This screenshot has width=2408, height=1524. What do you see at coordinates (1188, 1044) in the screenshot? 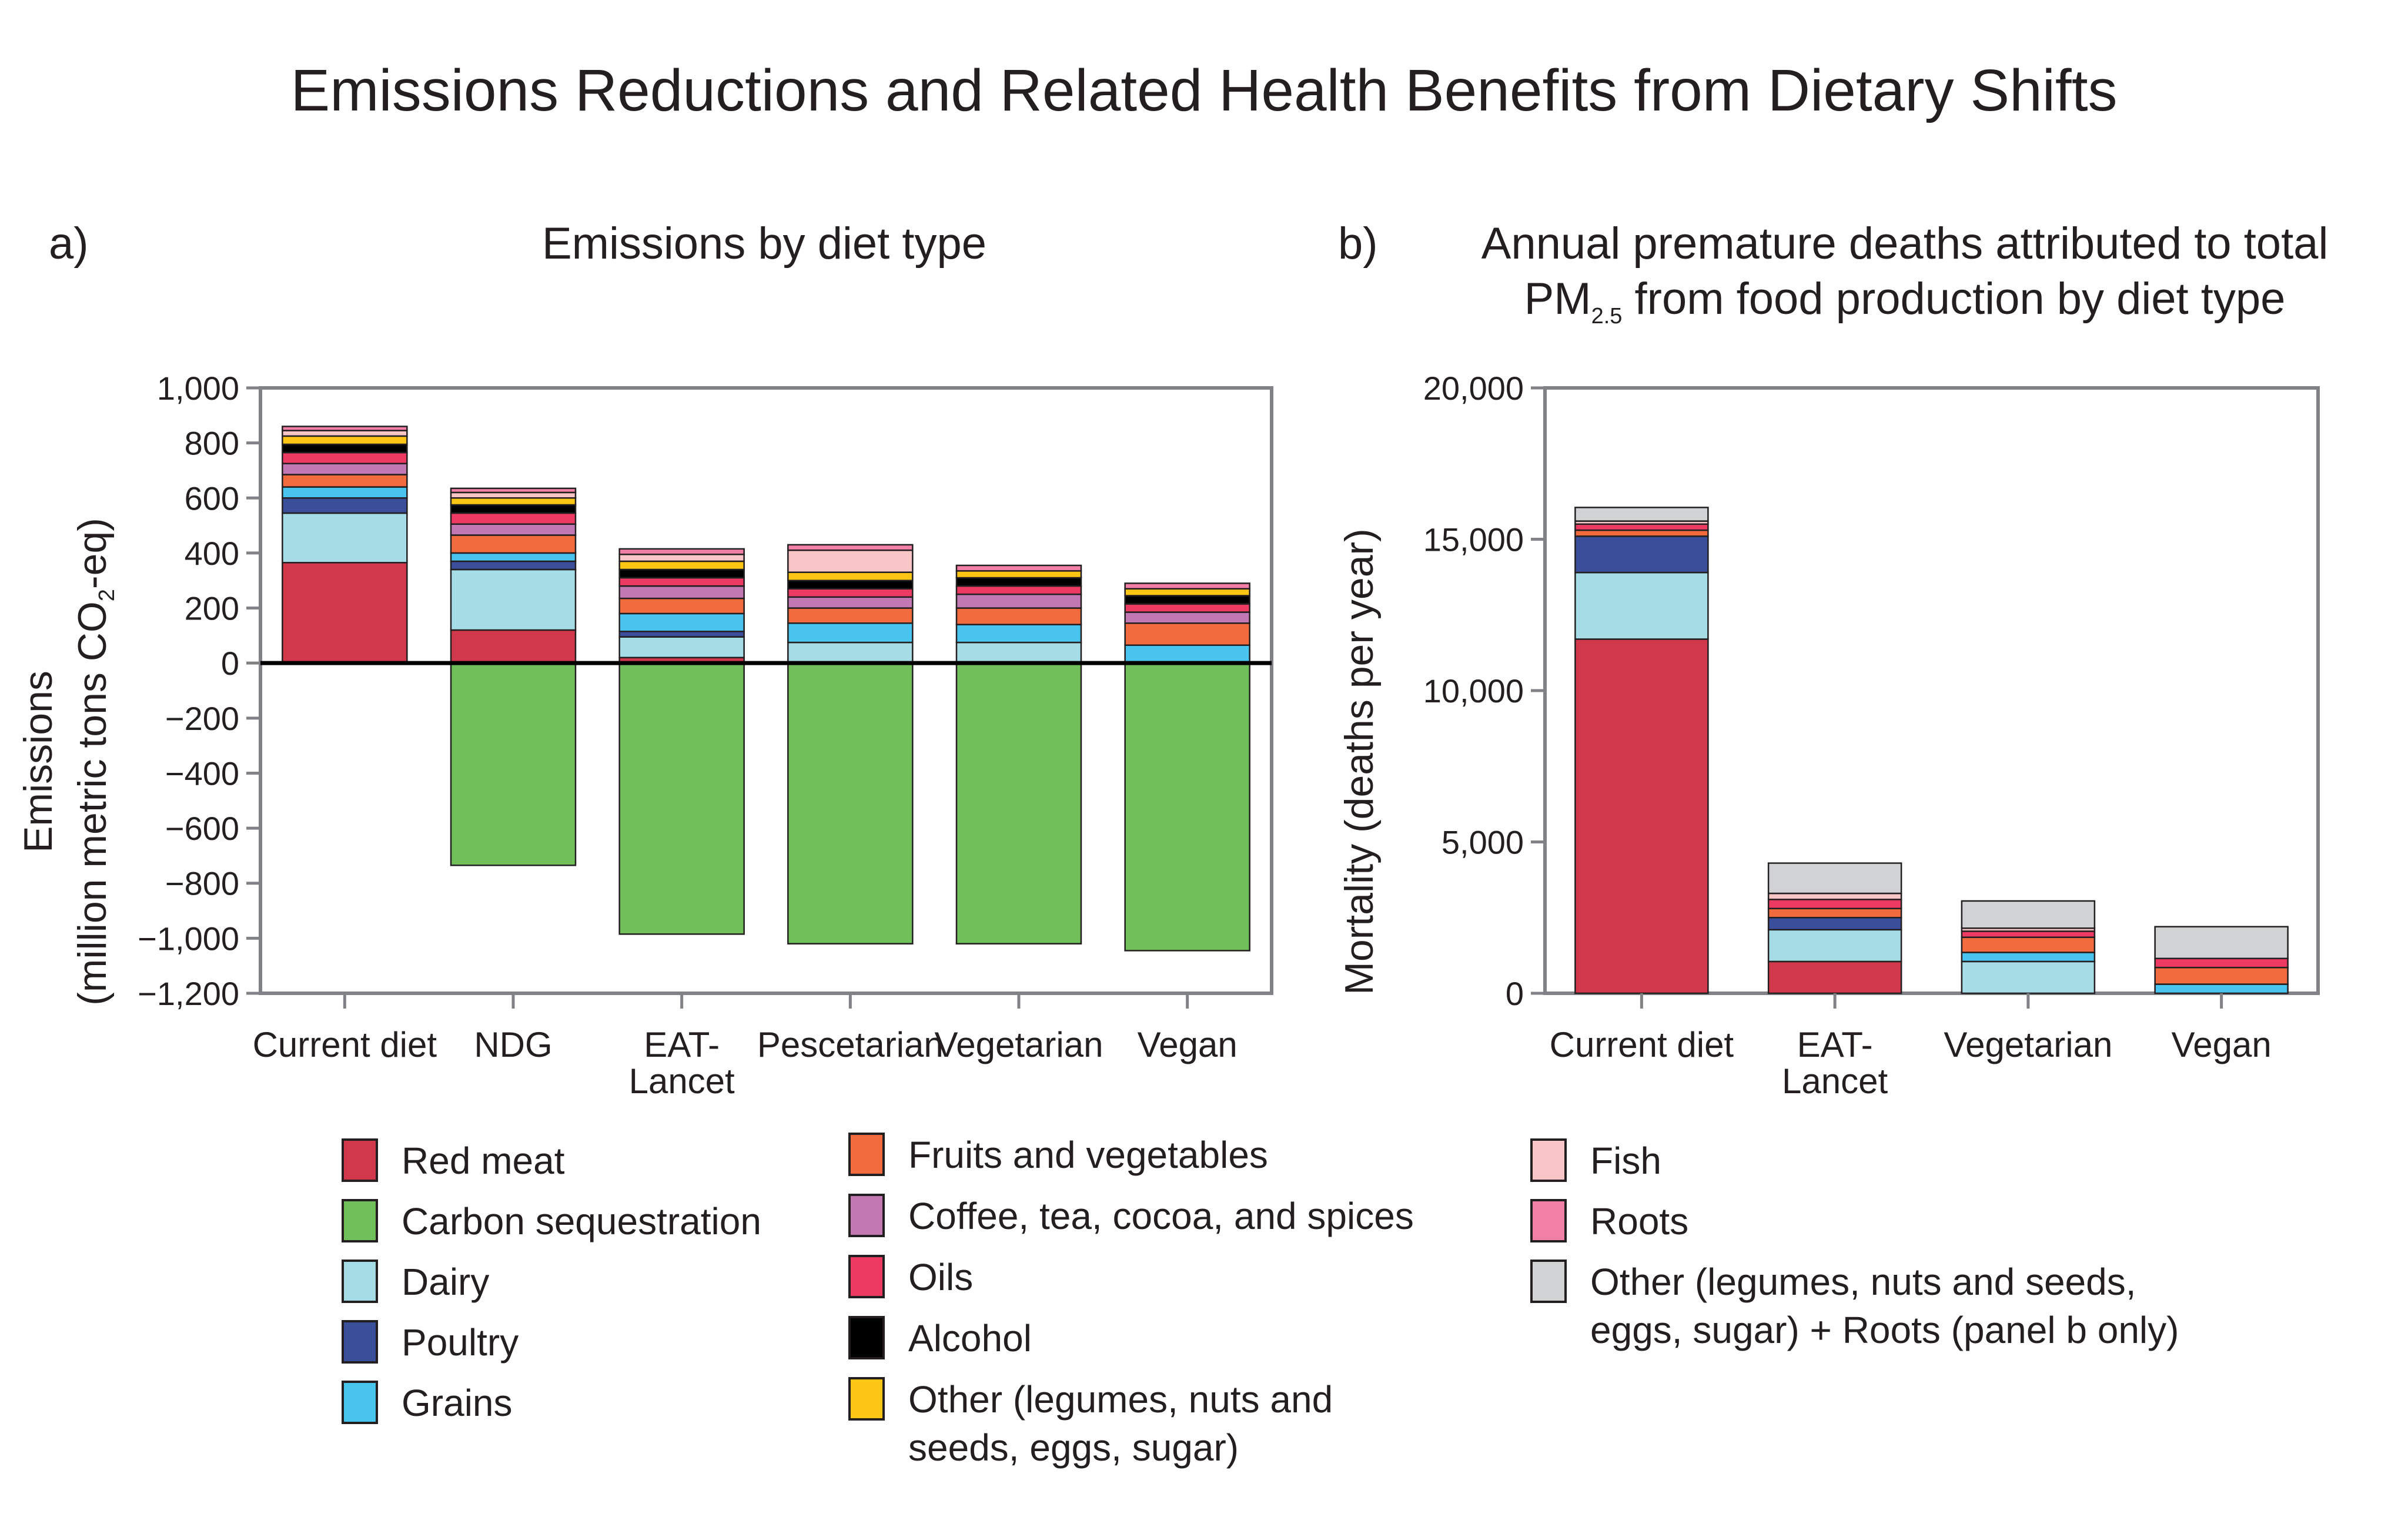
I see `x-category-label: Vegan` at bounding box center [1188, 1044].